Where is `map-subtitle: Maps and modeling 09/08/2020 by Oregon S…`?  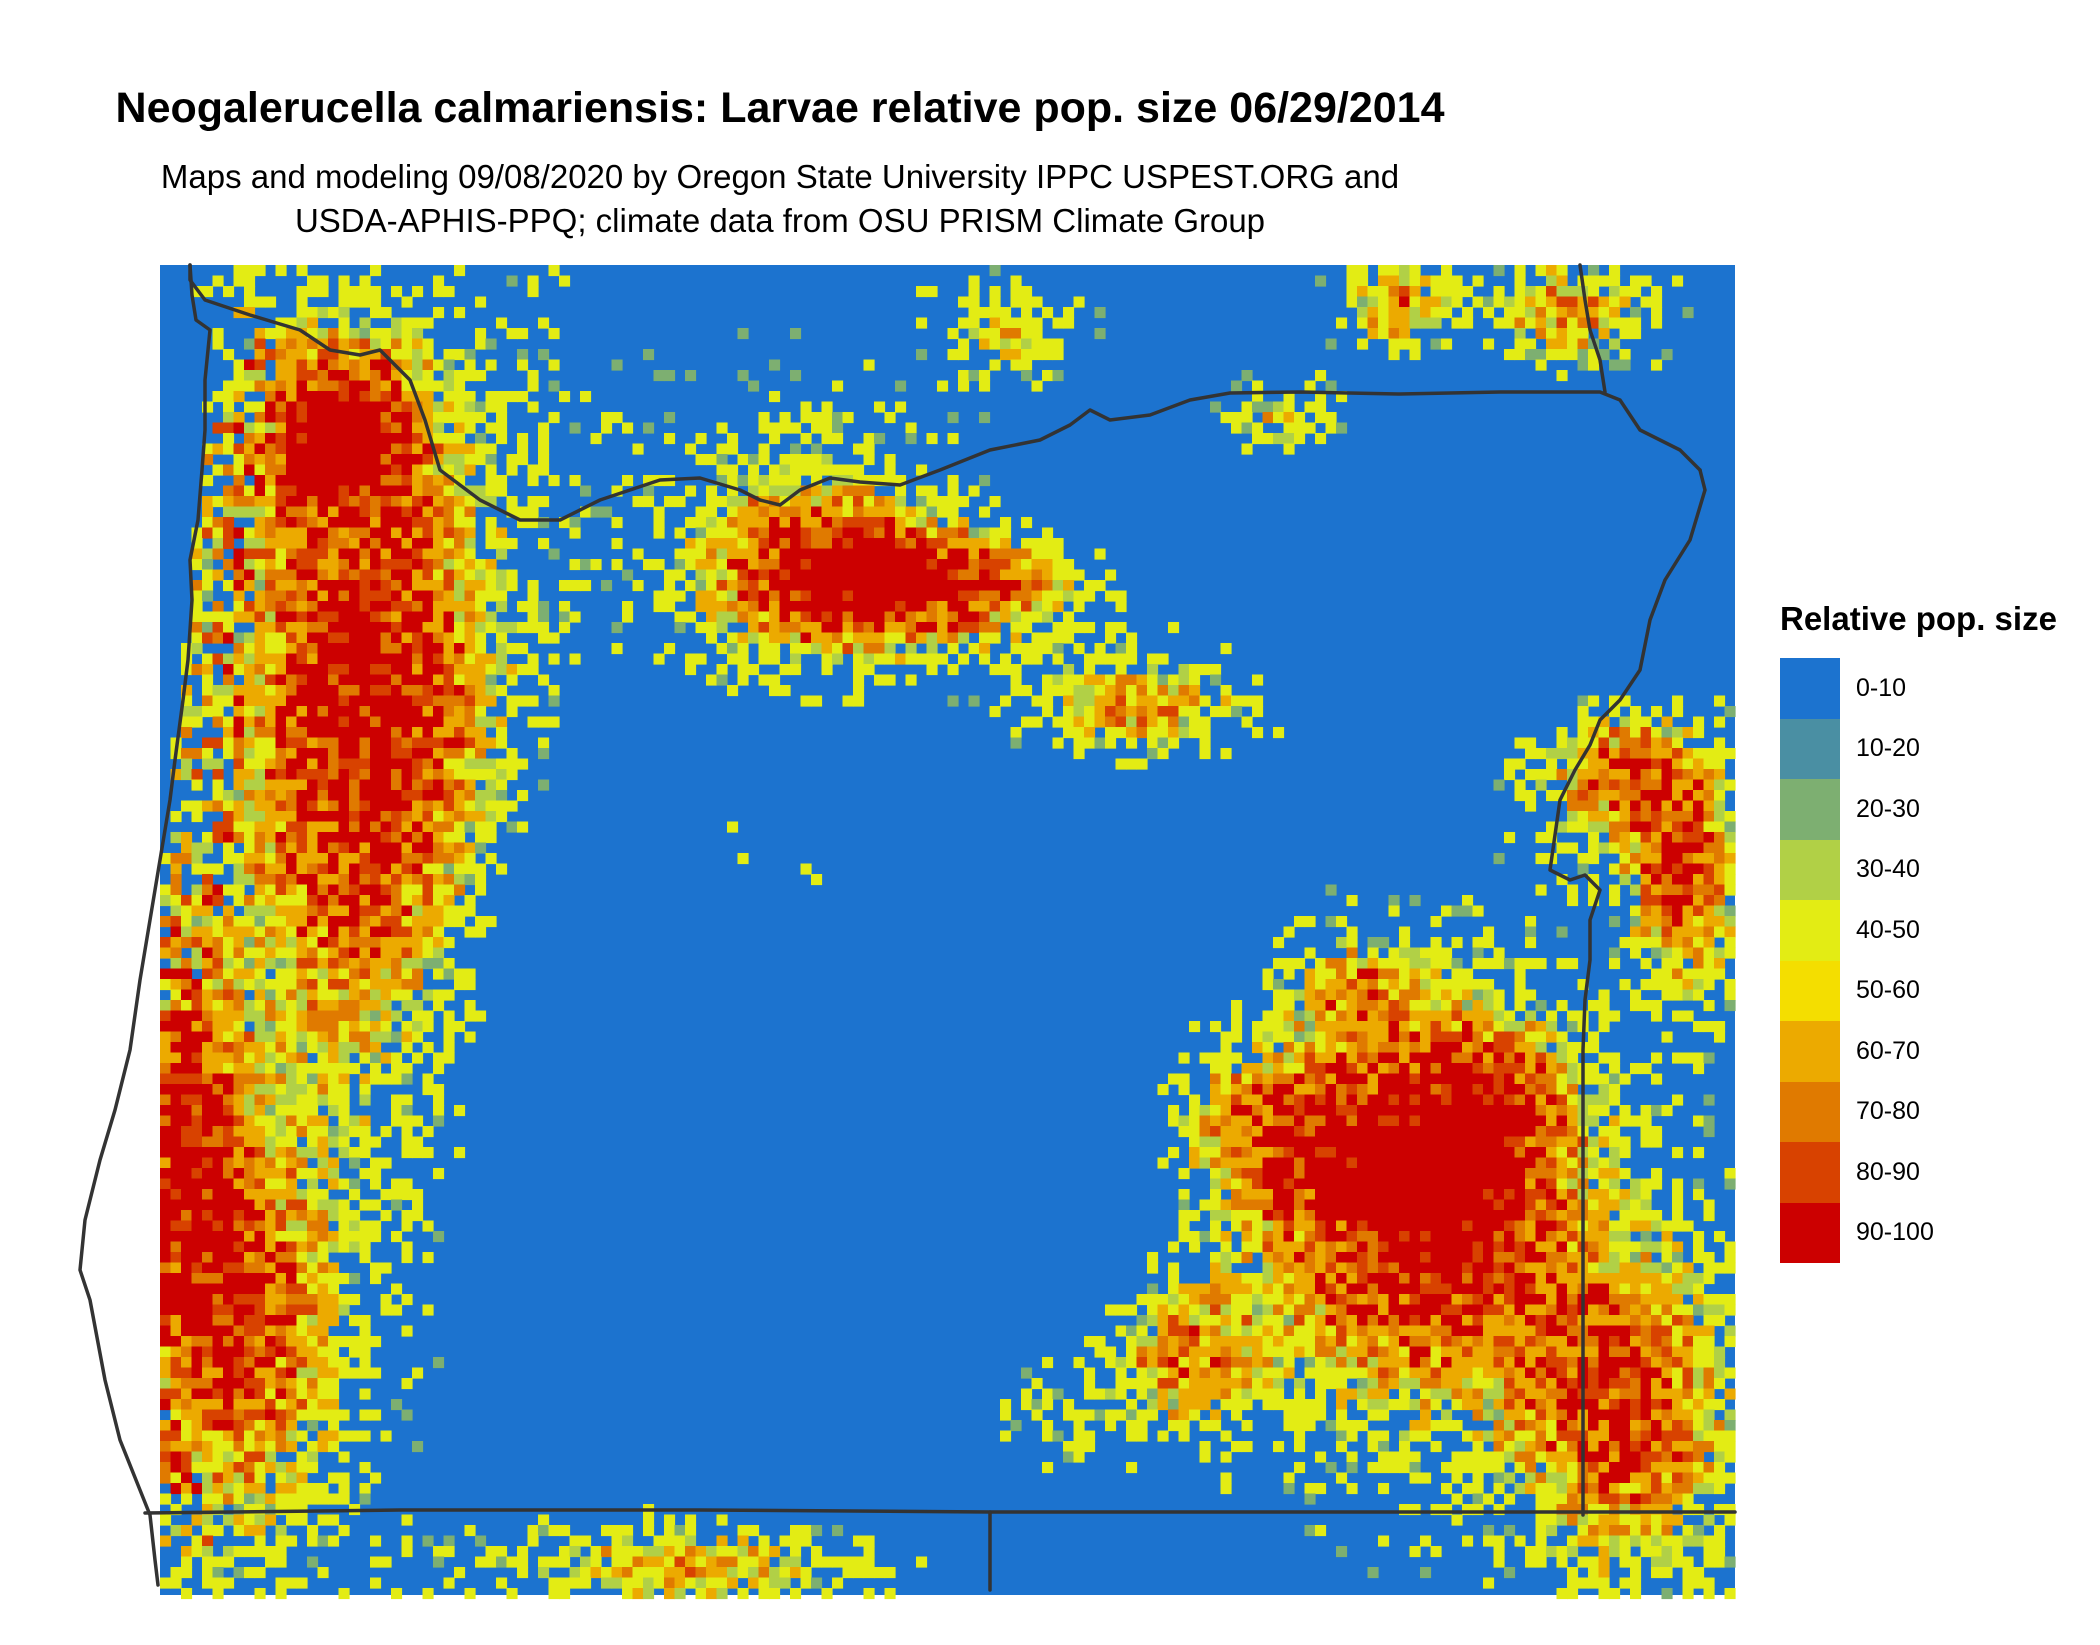
map-subtitle: Maps and modeling 09/08/2020 by Oregon S… is located at coordinates (780, 199).